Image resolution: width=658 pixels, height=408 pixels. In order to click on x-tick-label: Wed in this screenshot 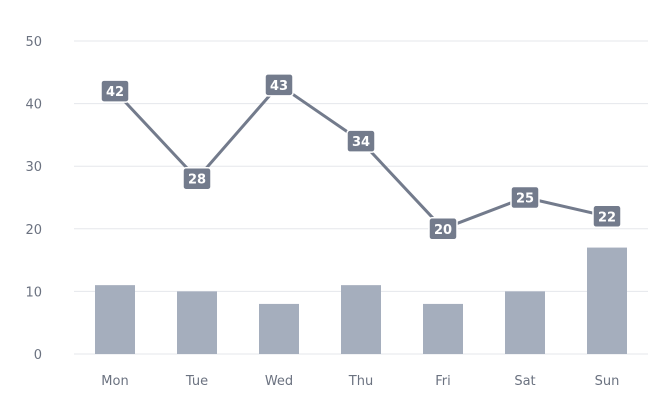, I will do `click(279, 381)`.